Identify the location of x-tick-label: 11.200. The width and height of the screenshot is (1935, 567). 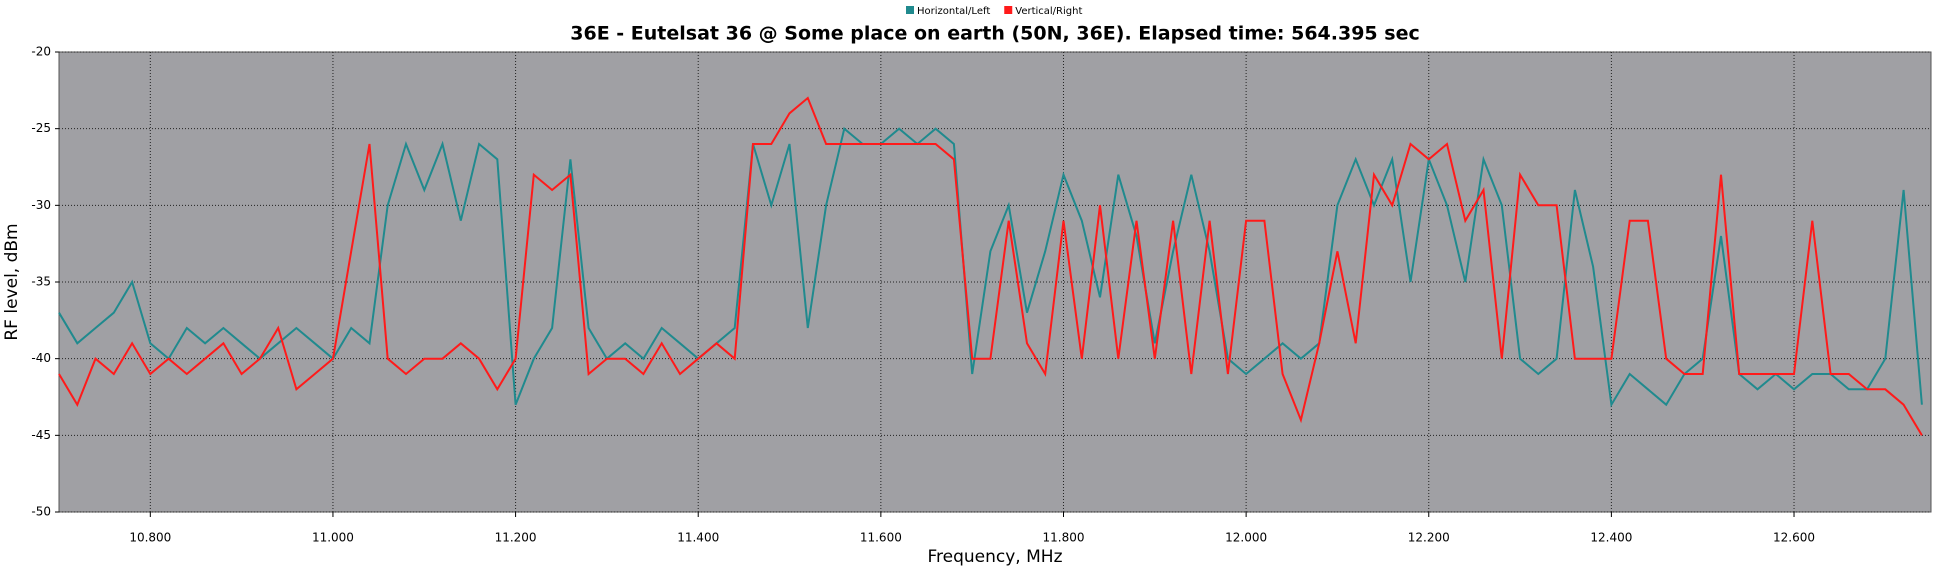
(516, 538).